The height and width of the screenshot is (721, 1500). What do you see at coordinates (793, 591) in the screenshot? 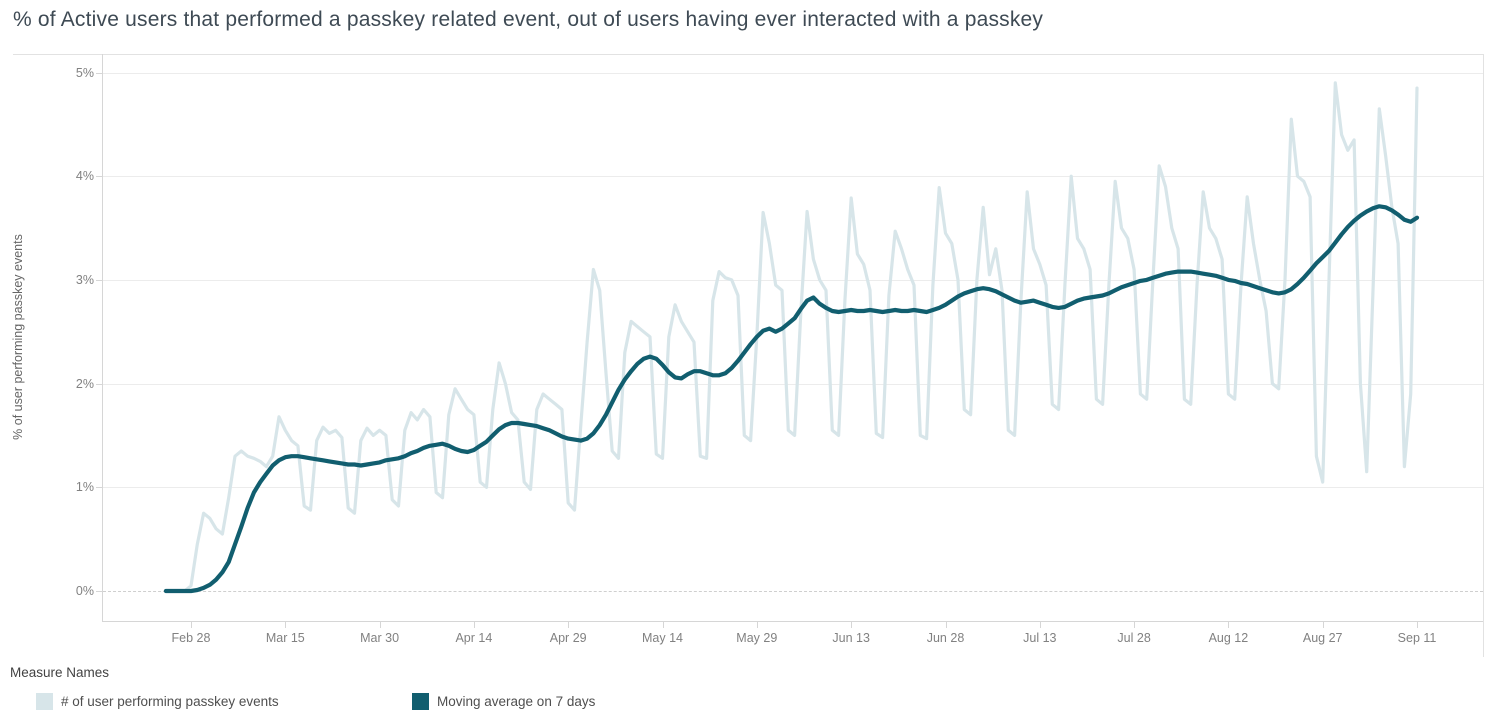
I see `gridline-0%` at bounding box center [793, 591].